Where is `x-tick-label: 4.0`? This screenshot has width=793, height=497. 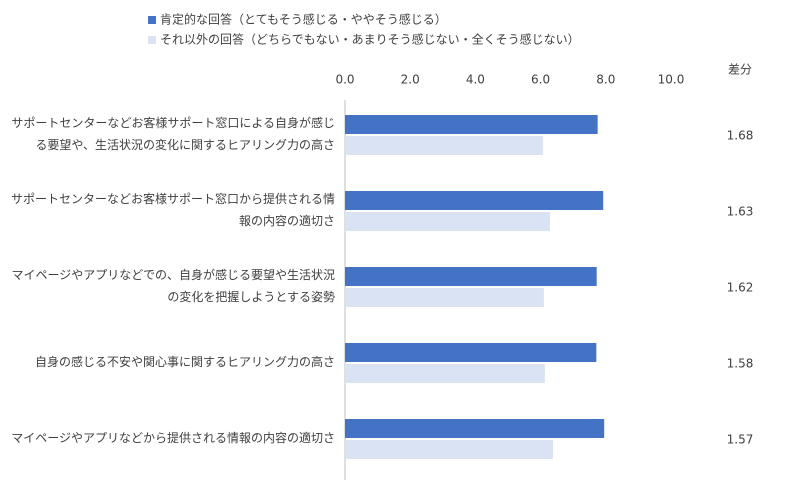
x-tick-label: 4.0 is located at coordinates (475, 80).